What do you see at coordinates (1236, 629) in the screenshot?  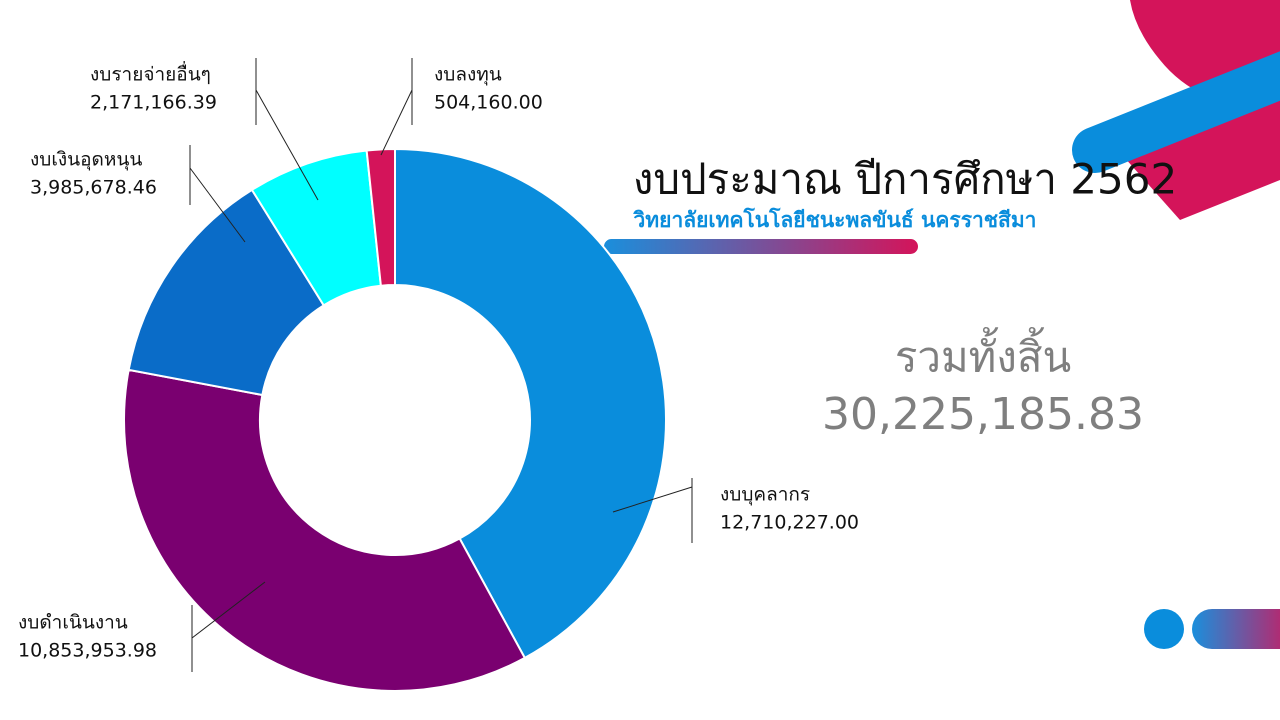 I see `decor-pill` at bounding box center [1236, 629].